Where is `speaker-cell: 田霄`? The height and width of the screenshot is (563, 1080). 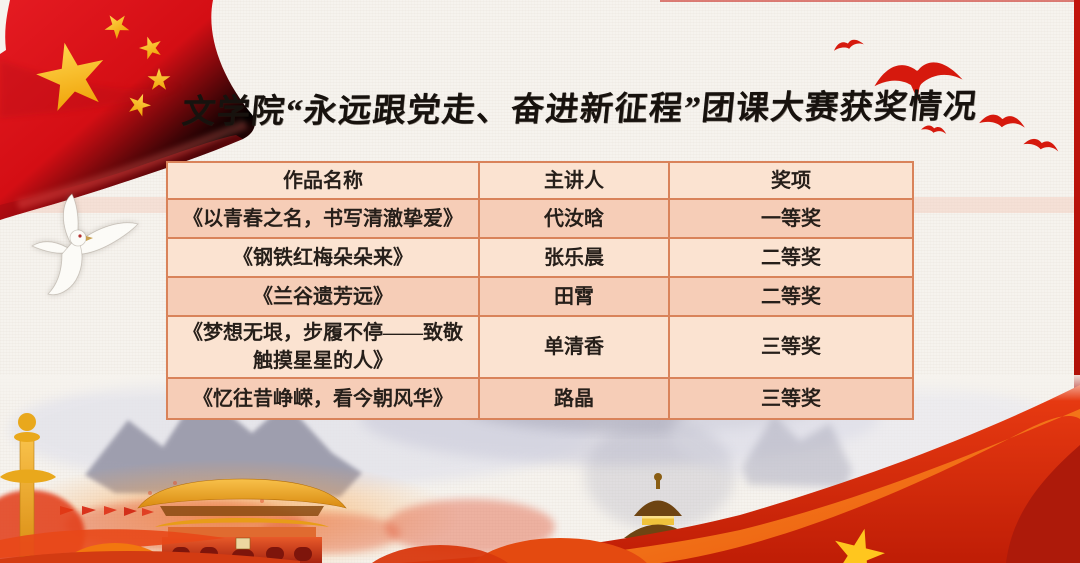 speaker-cell: 田霄 is located at coordinates (574, 296).